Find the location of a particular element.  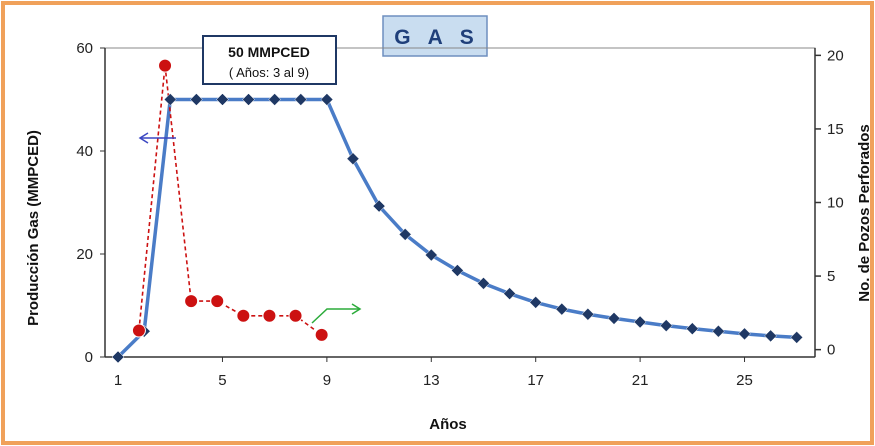

right-y-tick-label: 10 is located at coordinates (835, 203).